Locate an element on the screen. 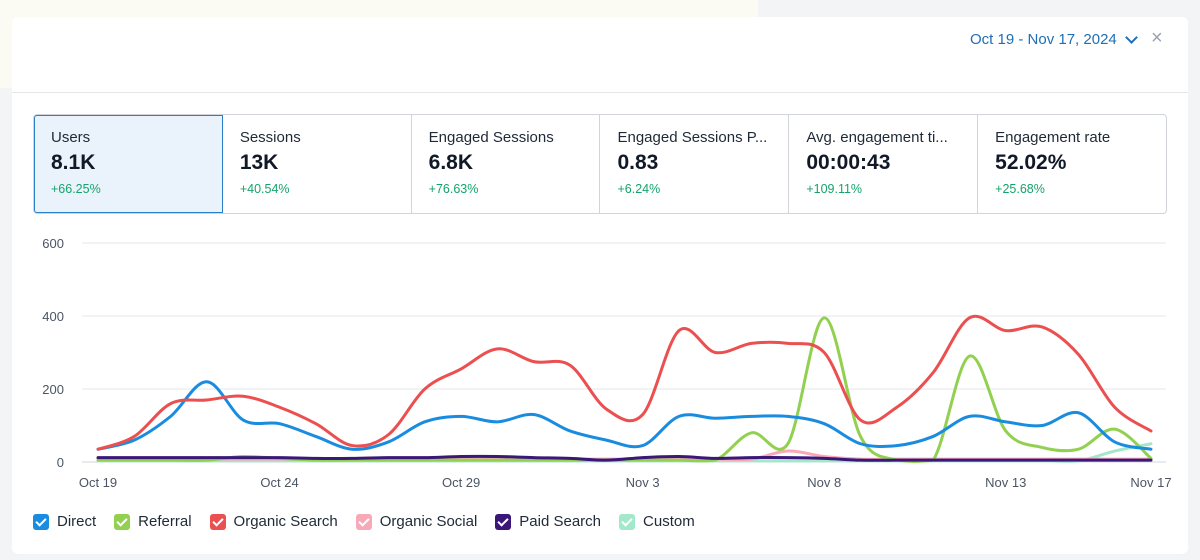 The image size is (1200, 560). legend-item-referral: Referral is located at coordinates (153, 521).